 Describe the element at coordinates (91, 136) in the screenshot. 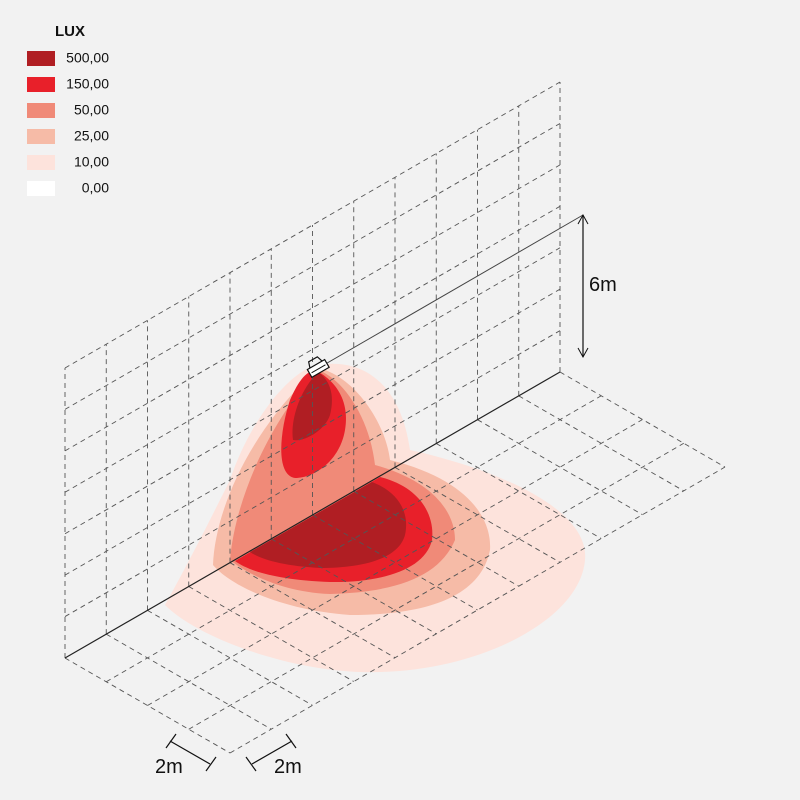

I see `legend-label: 25,00` at that location.